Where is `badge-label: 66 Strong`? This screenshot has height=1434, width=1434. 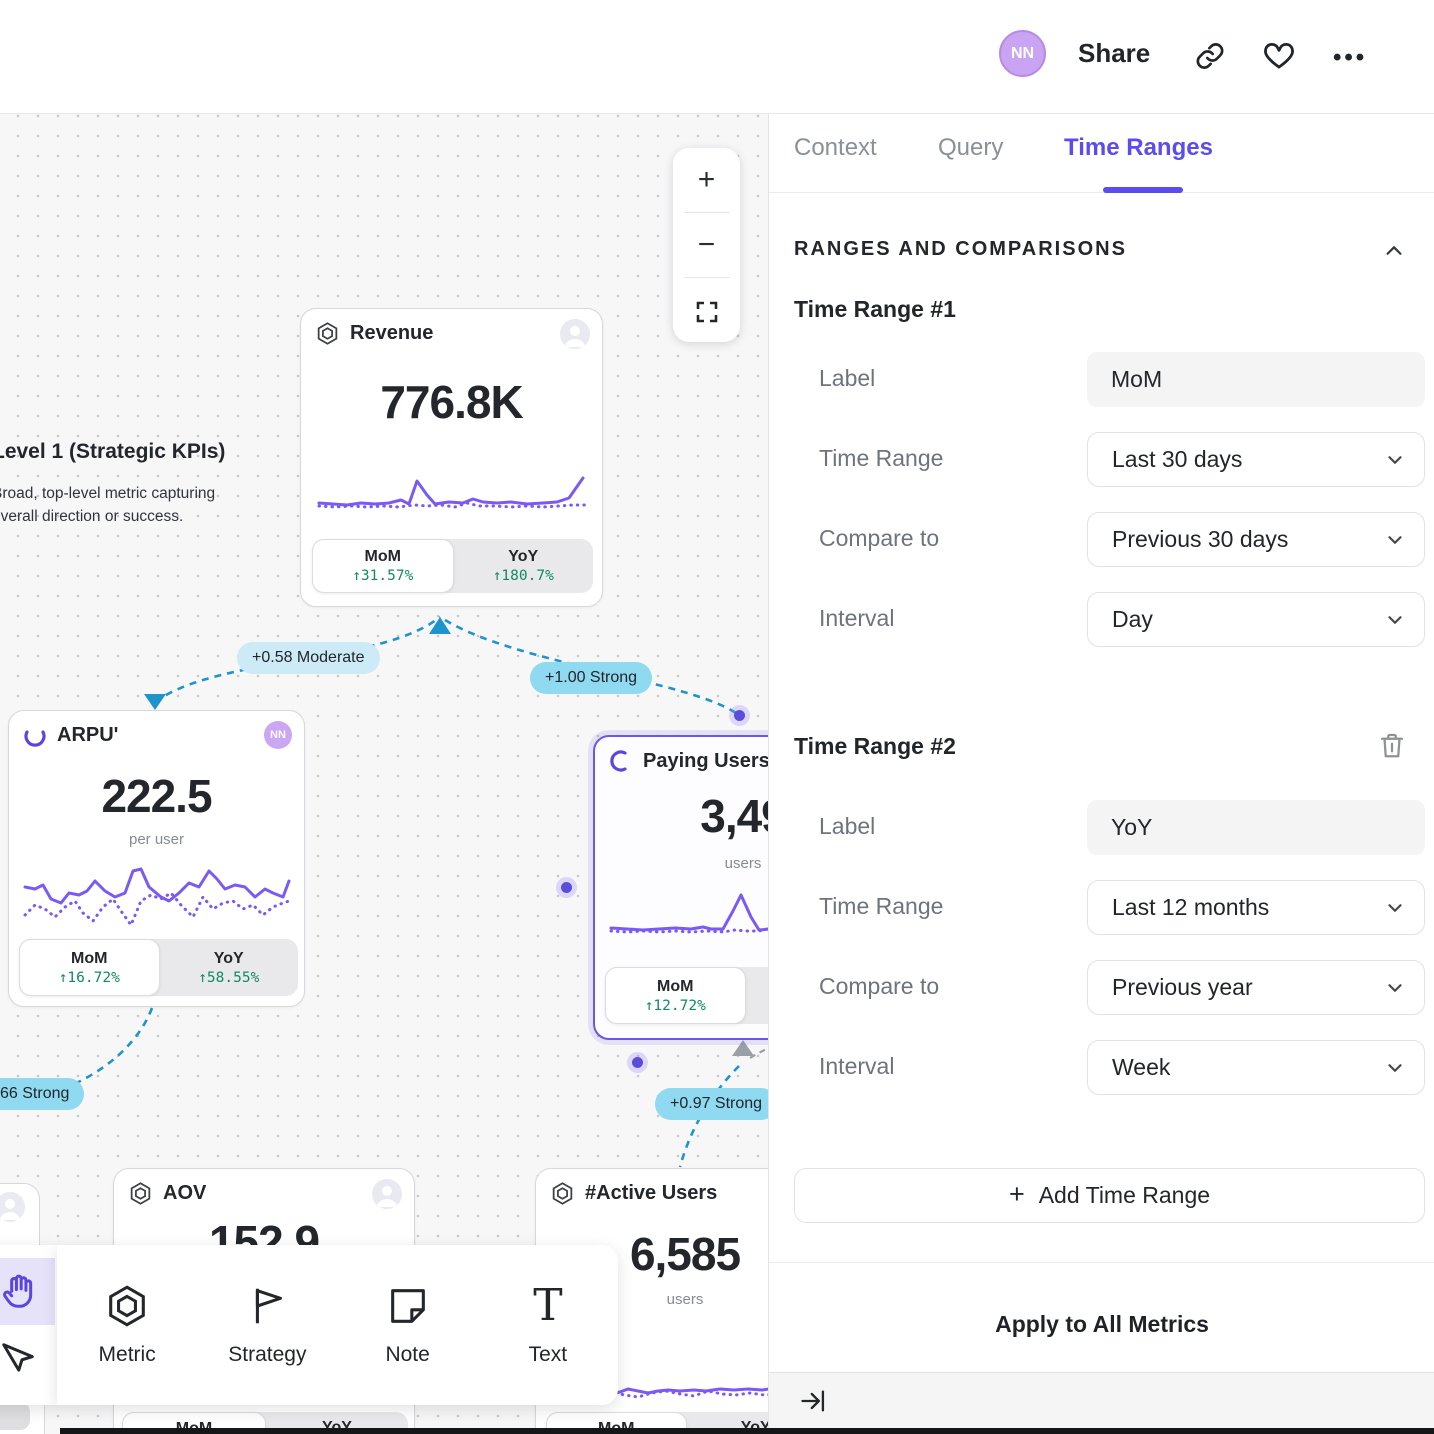
badge-label: 66 Strong is located at coordinates (35, 1093).